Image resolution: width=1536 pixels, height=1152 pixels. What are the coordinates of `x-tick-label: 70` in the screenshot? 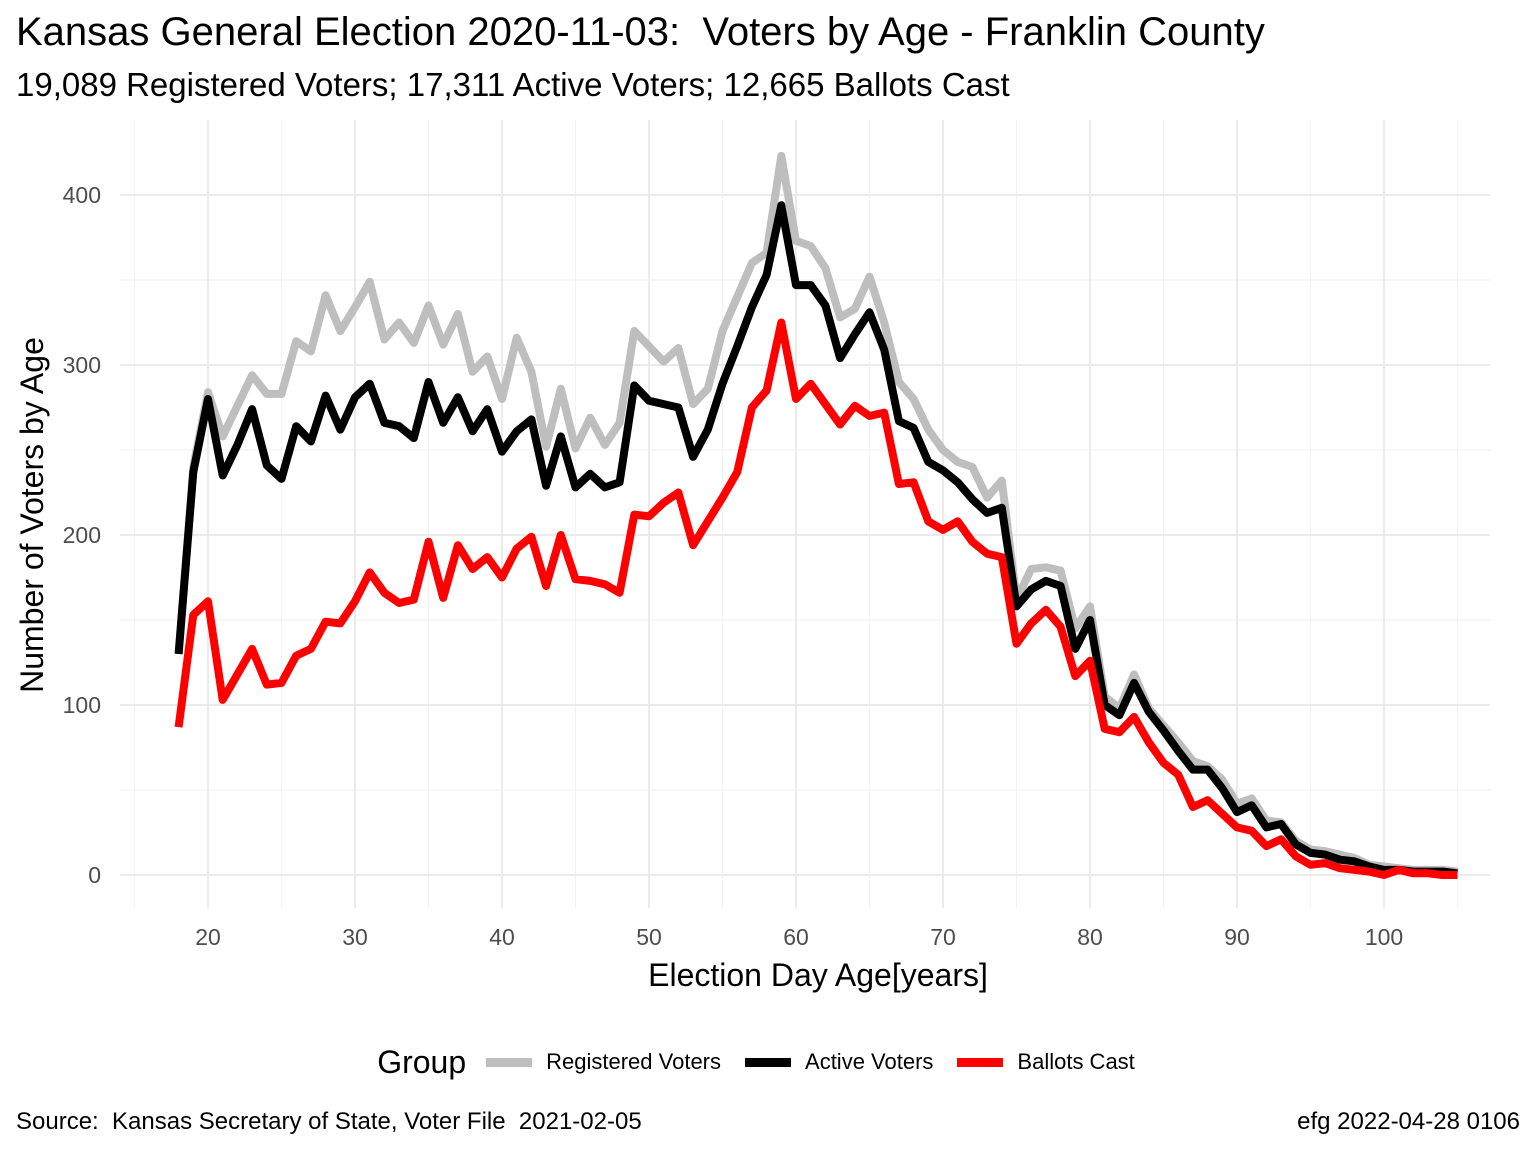 It's located at (943, 937).